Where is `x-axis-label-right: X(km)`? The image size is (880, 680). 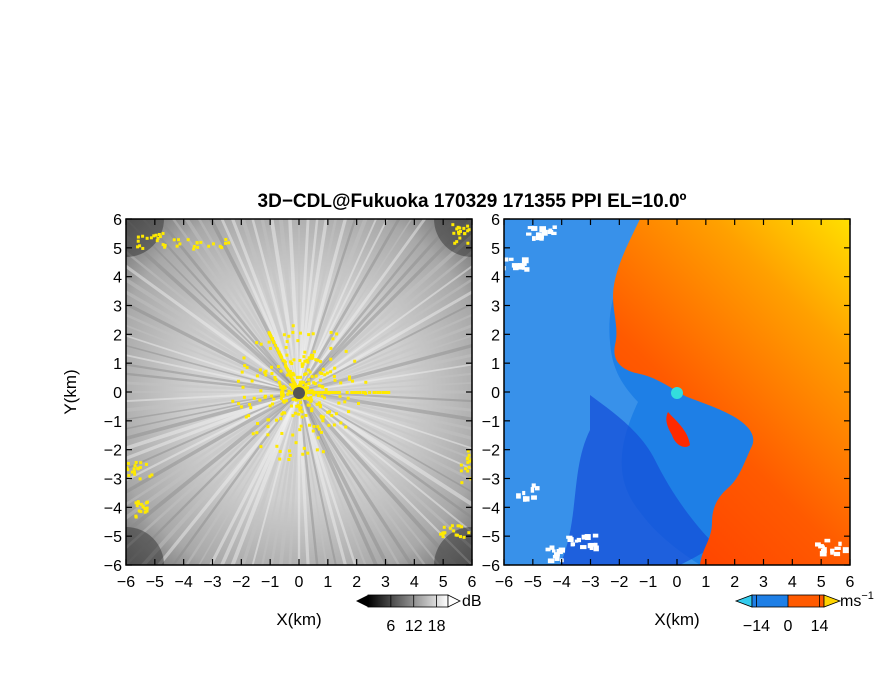 x-axis-label-right: X(km) is located at coordinates (676, 619).